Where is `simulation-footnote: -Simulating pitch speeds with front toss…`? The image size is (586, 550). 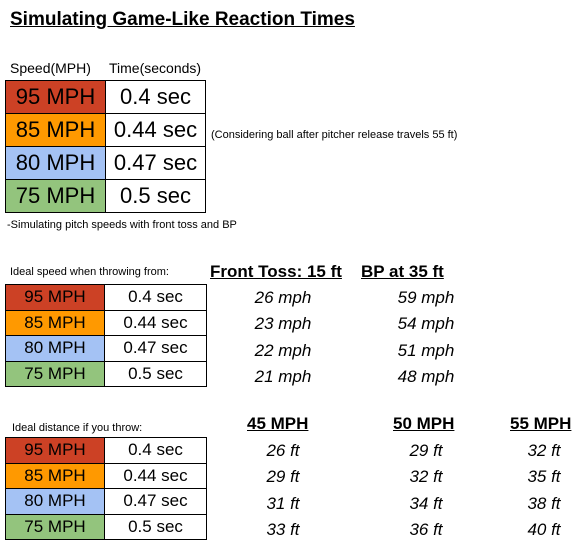
simulation-footnote: -Simulating pitch speeds with front toss… is located at coordinates (122, 225).